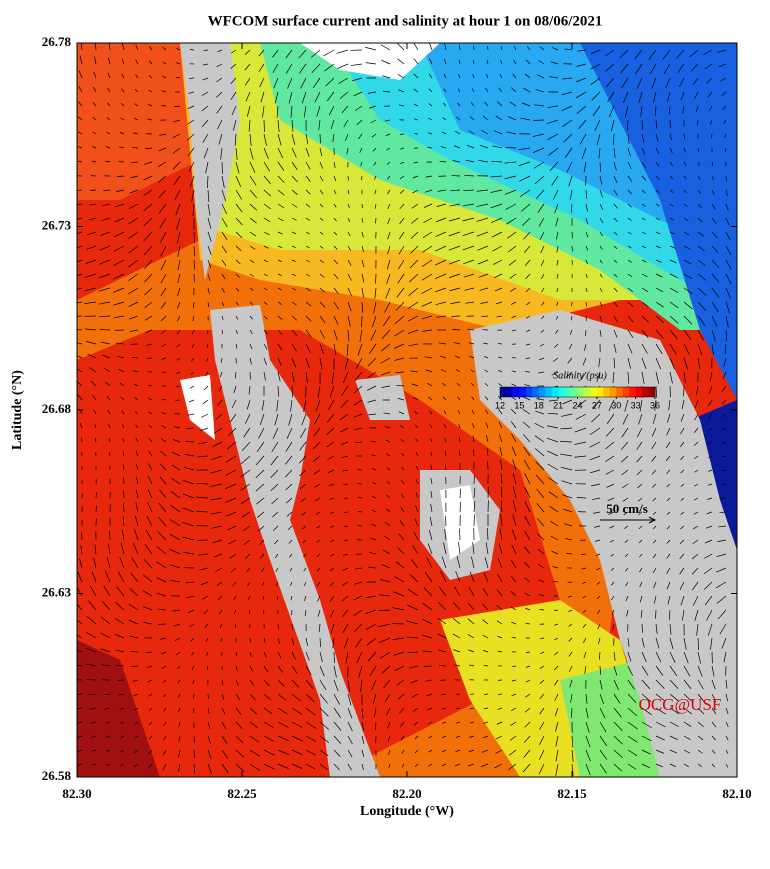 The image size is (770, 869). I want to click on scale-label: 50 cm/s, so click(627, 508).